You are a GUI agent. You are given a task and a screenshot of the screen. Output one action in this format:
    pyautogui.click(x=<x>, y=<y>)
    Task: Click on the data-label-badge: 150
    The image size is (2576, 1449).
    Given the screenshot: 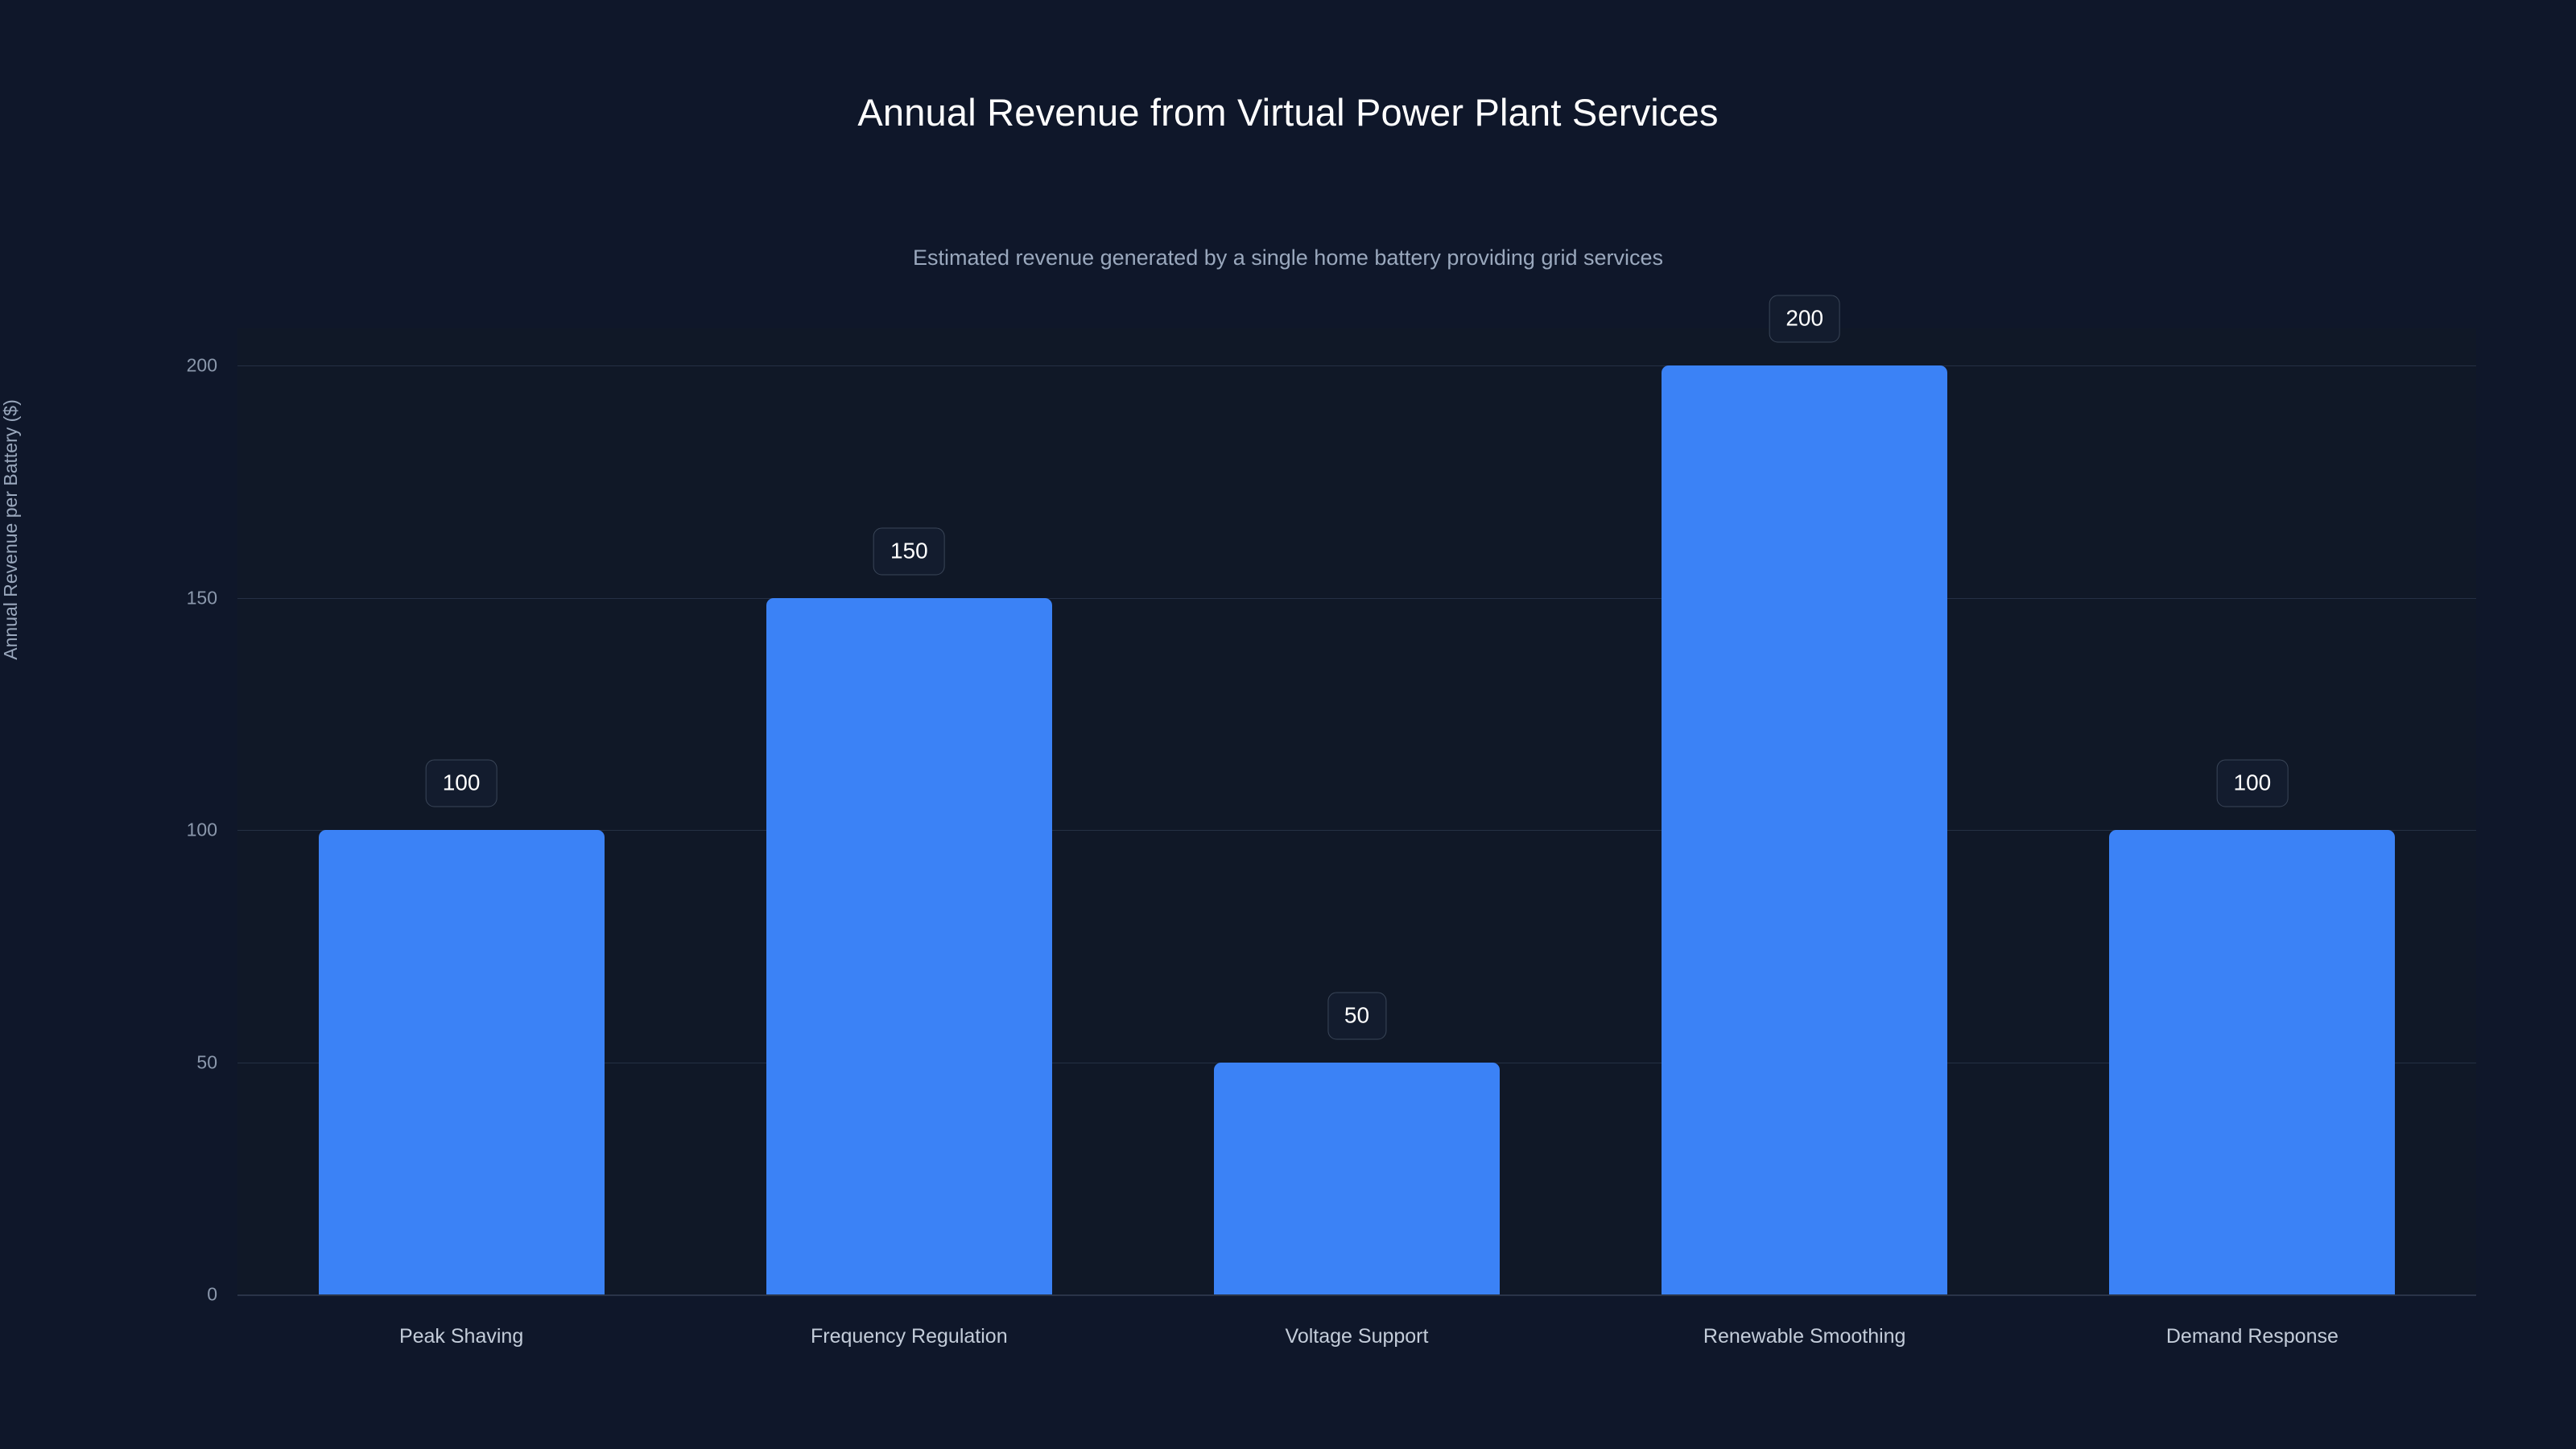 What is the action you would take?
    pyautogui.click(x=909, y=551)
    